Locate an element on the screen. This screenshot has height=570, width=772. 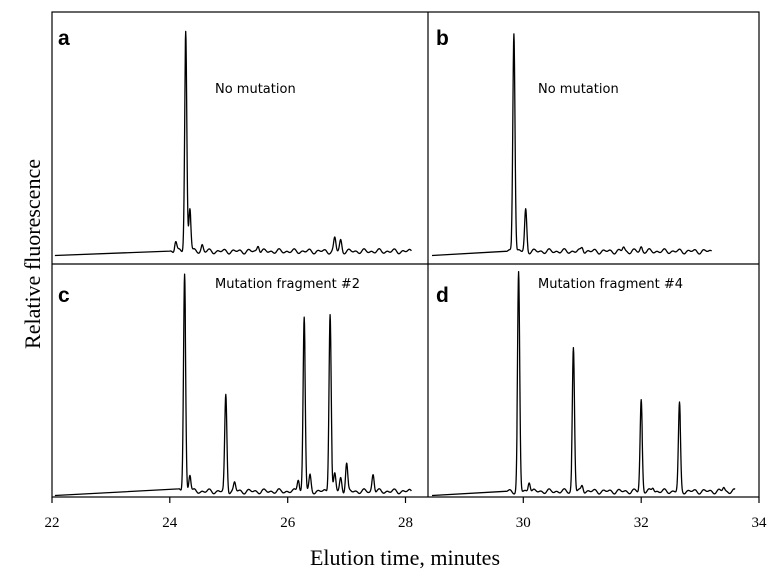
x-tick-label-22: 22 is located at coordinates (52, 523).